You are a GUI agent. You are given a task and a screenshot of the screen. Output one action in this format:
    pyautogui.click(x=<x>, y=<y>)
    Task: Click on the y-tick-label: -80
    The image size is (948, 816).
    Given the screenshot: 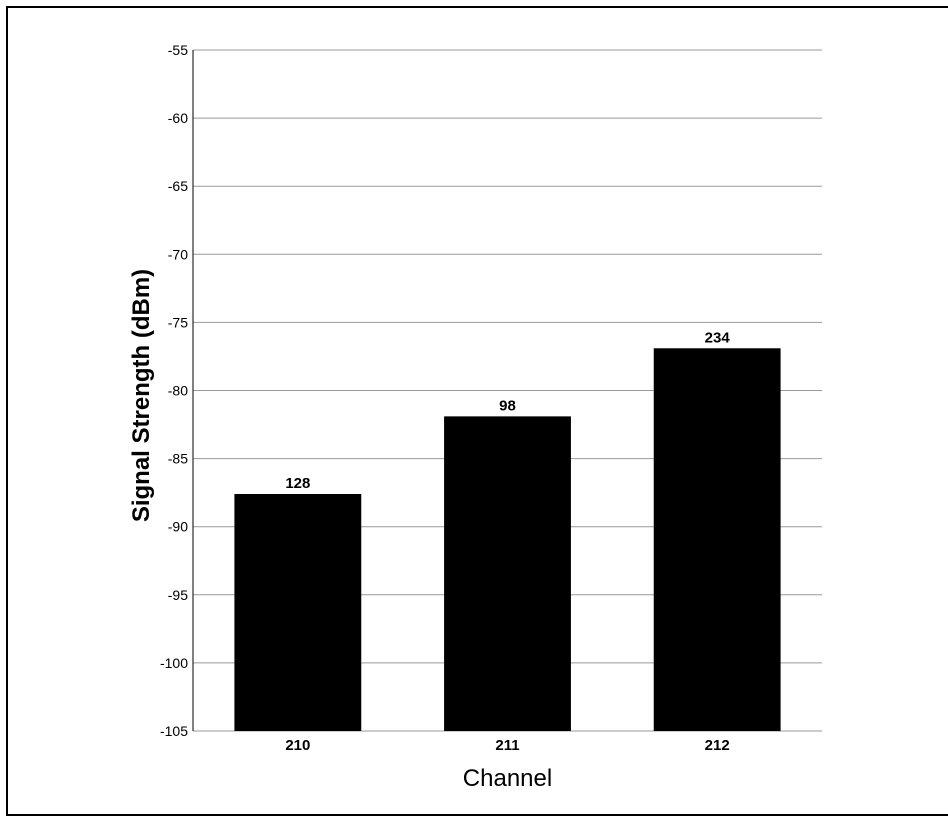 What is the action you would take?
    pyautogui.click(x=178, y=391)
    